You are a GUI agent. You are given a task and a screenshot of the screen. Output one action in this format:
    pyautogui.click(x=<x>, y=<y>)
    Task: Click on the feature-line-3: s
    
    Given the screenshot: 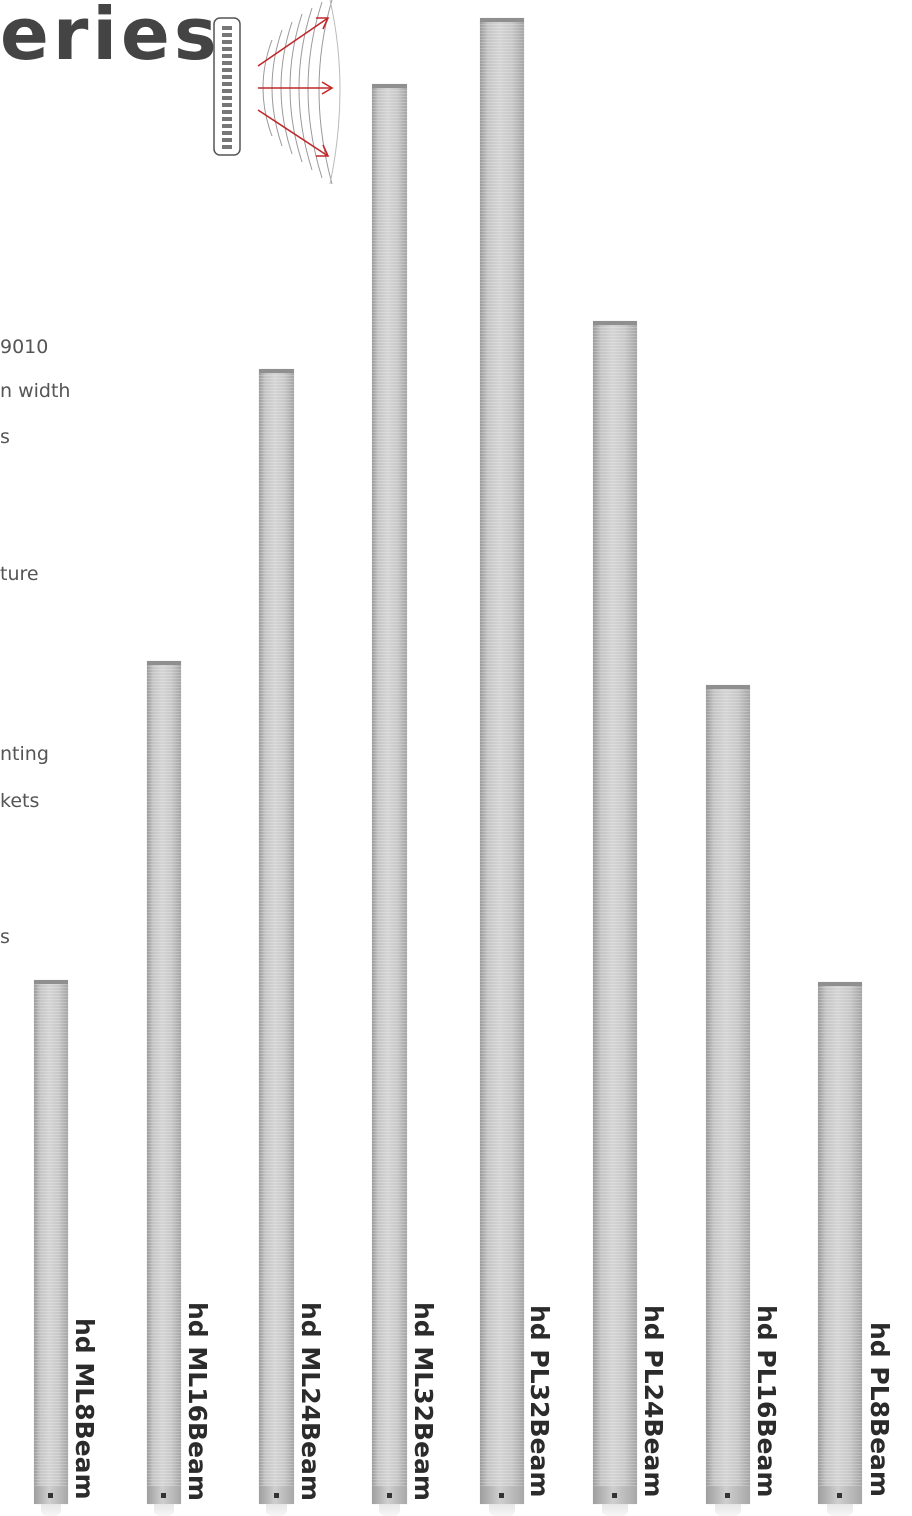 What is the action you would take?
    pyautogui.click(x=5, y=437)
    